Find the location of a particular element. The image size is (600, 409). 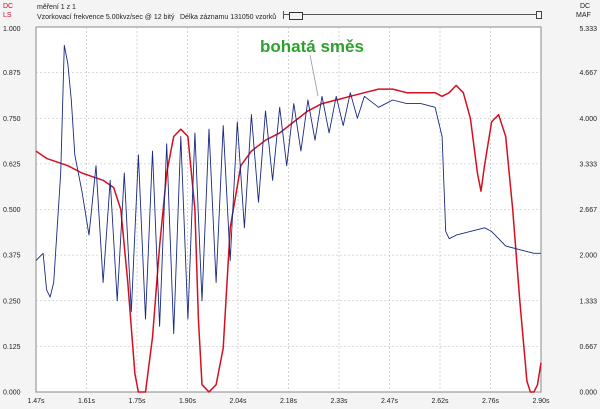

left-tick-label: 0.000 is located at coordinates (12, 393).